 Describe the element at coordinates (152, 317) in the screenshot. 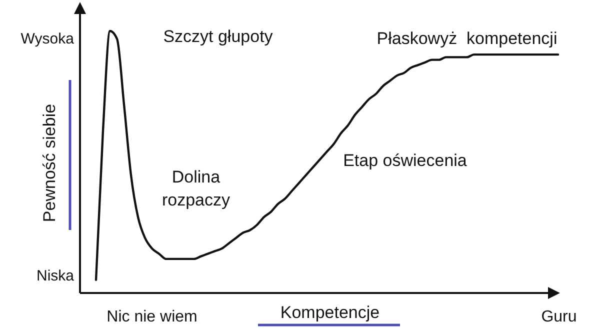

I see `text: Nic nie wiem` at that location.